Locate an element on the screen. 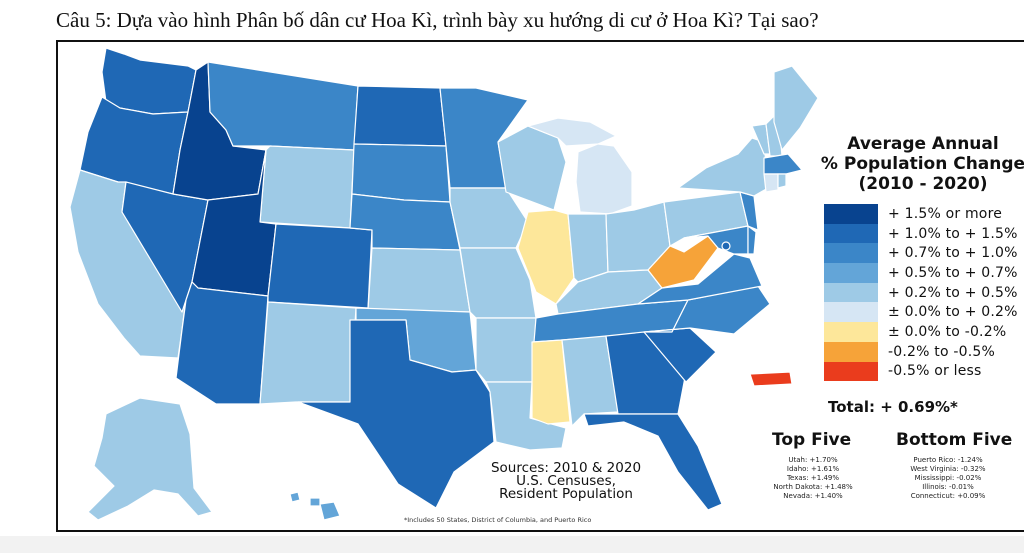  bottom-five-item: Mississippi: -0.02% is located at coordinates (948, 478).